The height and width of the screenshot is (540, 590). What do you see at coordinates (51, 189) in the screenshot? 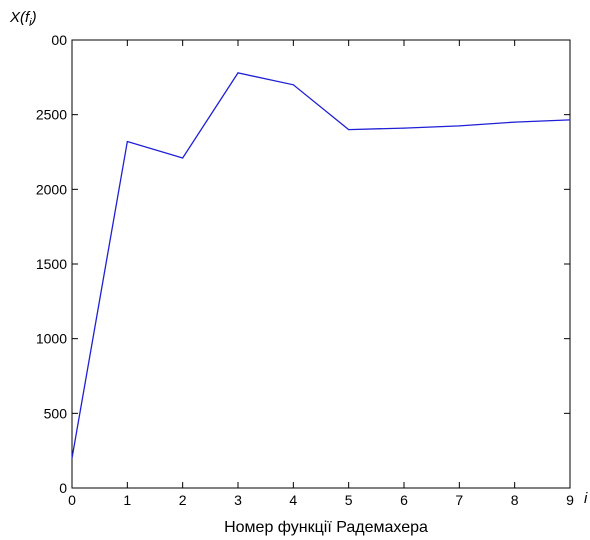
I see `y-tick-label: 2000` at bounding box center [51, 189].